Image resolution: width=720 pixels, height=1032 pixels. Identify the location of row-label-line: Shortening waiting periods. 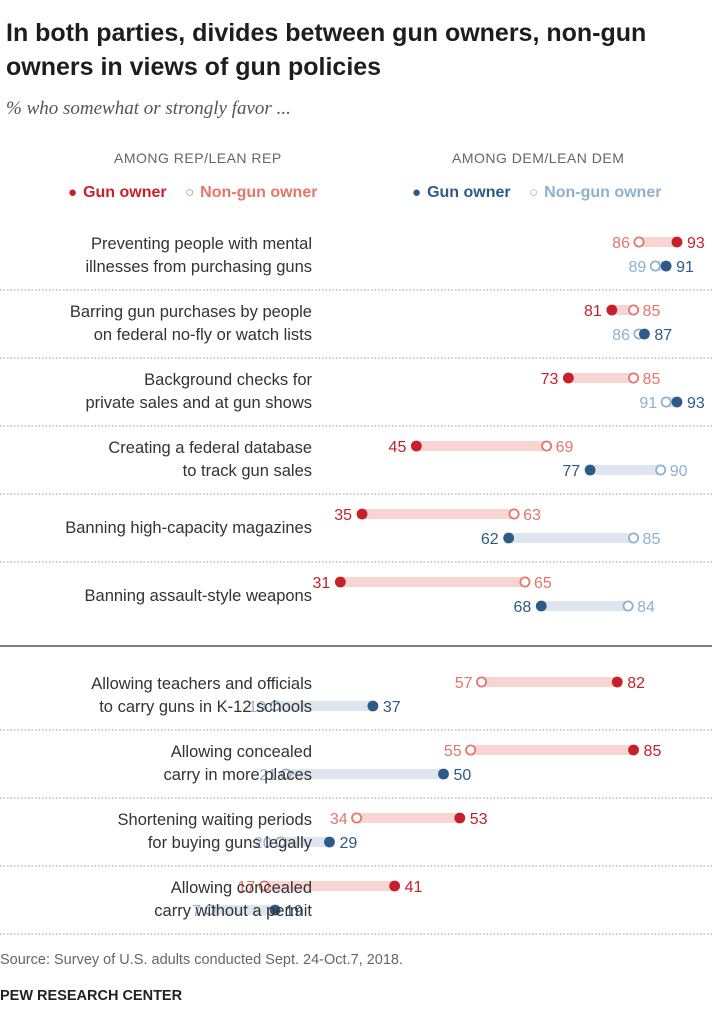
(214, 820).